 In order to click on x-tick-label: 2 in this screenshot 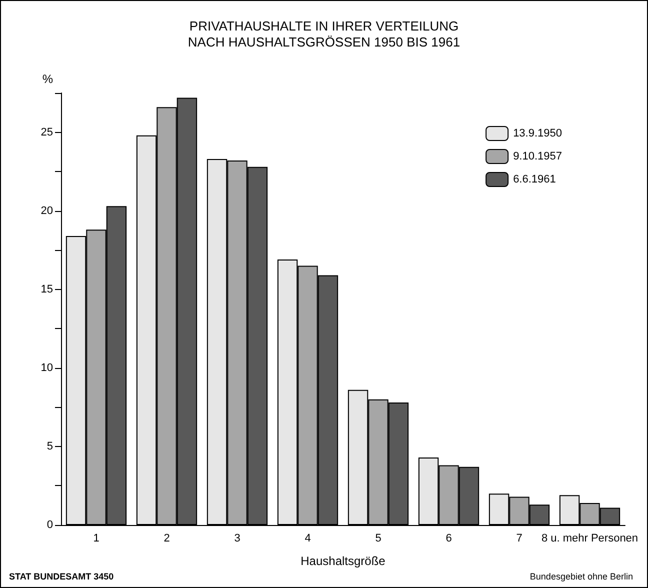, I will do `click(167, 538)`.